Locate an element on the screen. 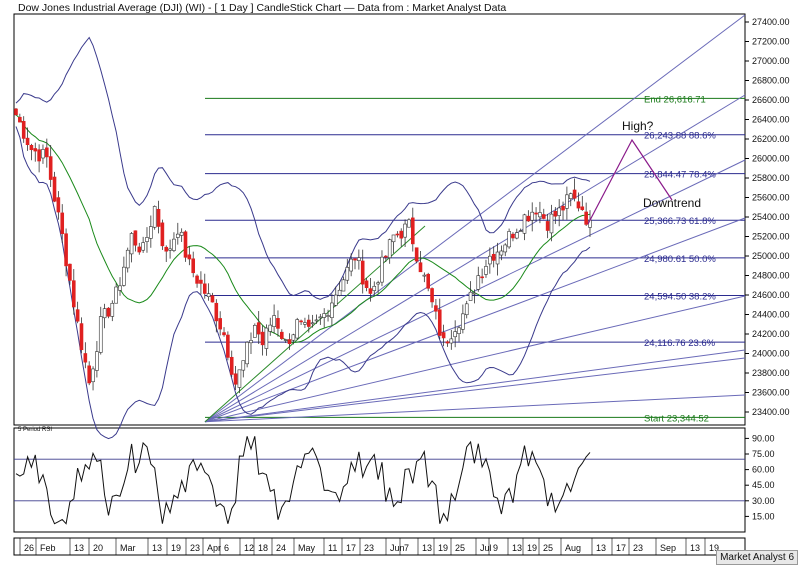 The image size is (800, 565). x-tick-label: 20 is located at coordinates (98, 548).